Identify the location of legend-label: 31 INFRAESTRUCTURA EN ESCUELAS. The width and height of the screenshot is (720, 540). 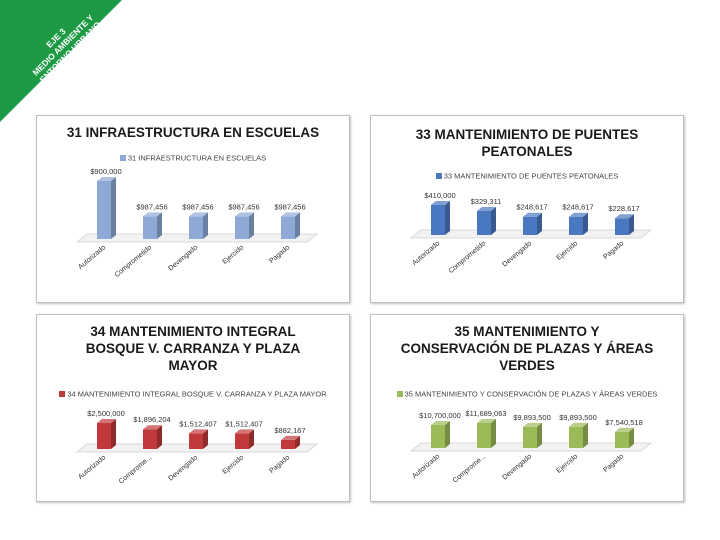
(197, 158).